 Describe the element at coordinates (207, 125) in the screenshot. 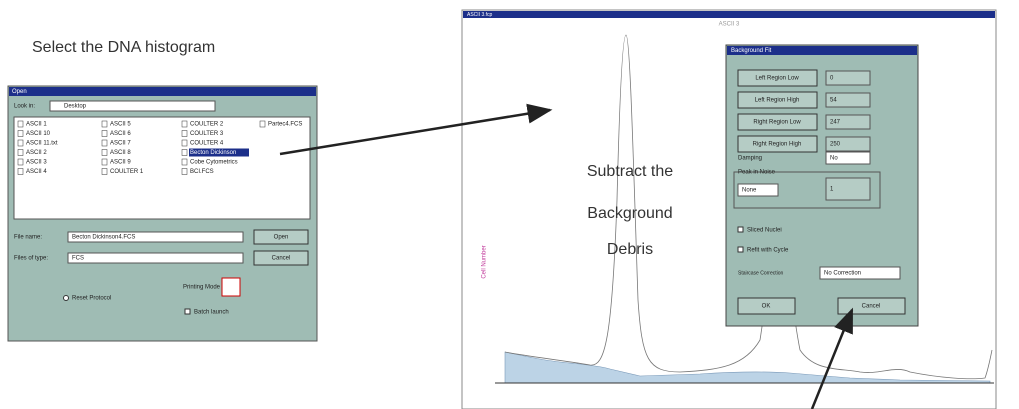

I see `file-name: COULTER 2` at that location.